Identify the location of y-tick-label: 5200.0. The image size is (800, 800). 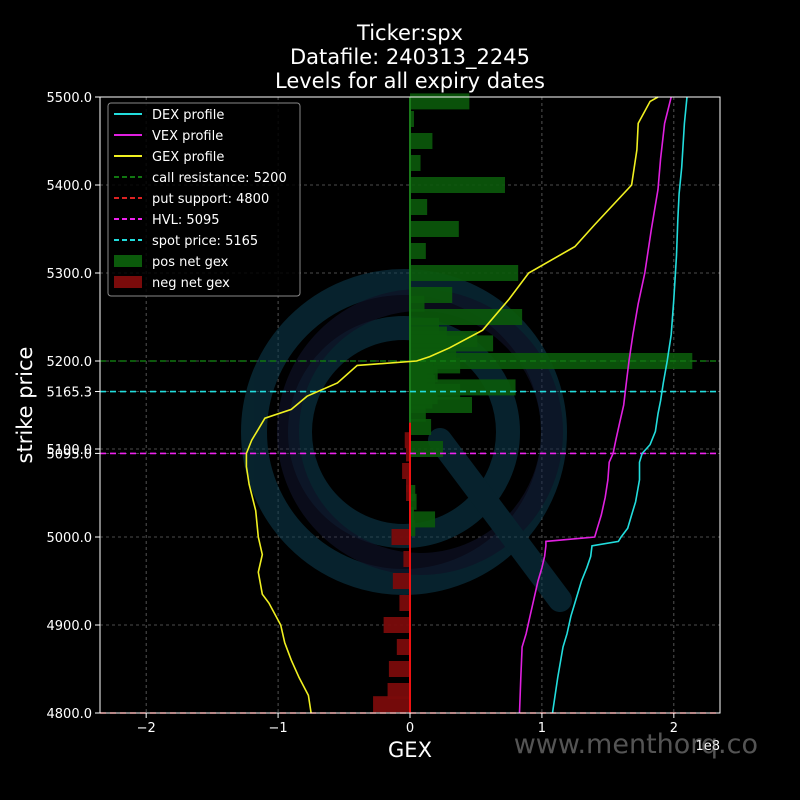
(70, 362).